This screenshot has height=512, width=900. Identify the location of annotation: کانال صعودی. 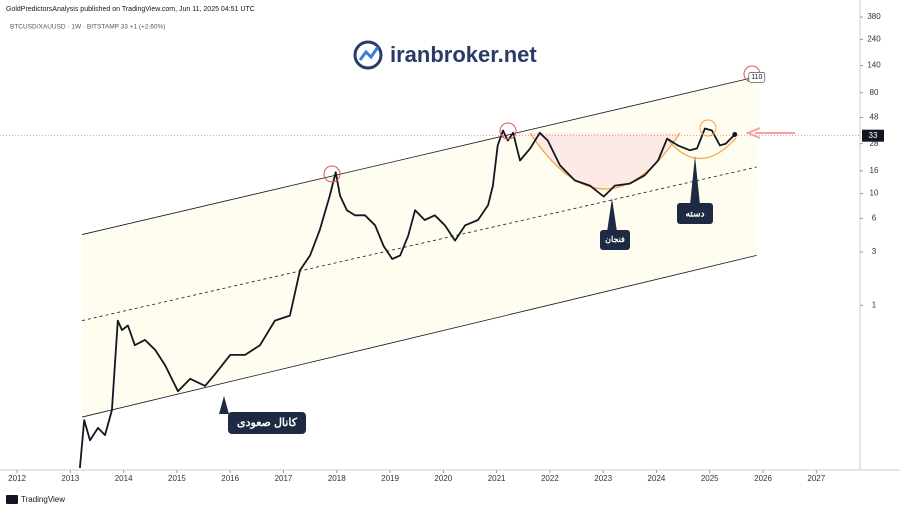
(267, 423).